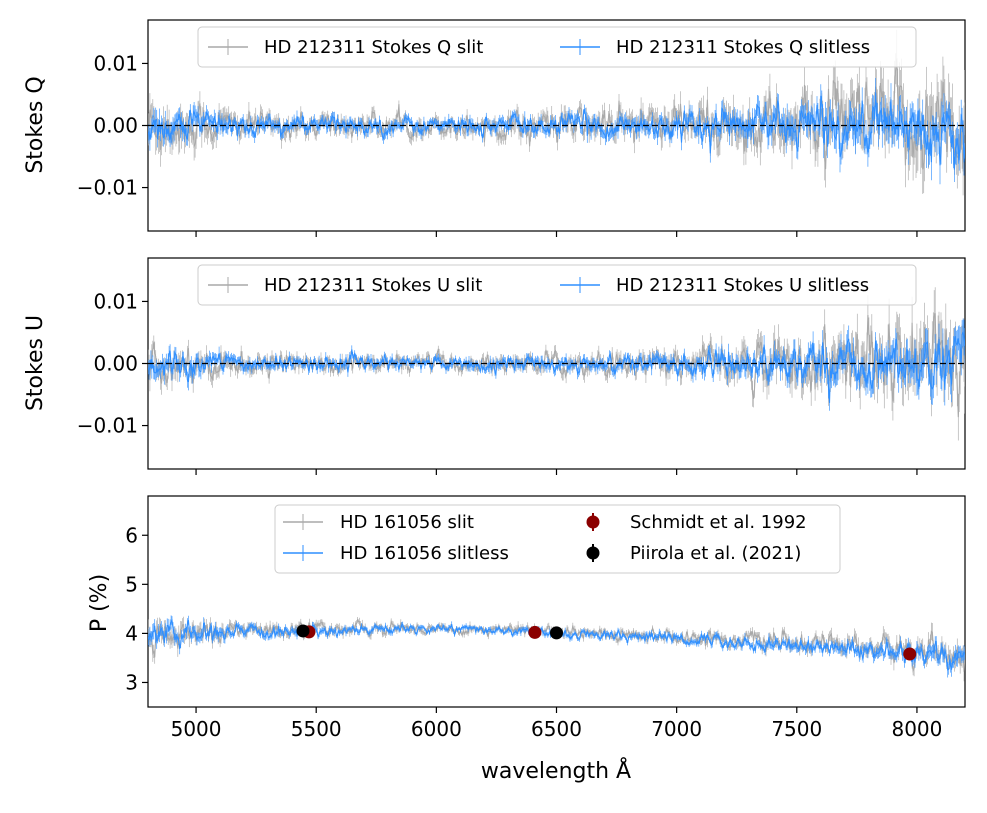 The height and width of the screenshot is (813, 987). Describe the element at coordinates (715, 553) in the screenshot. I see `legend-label-piirola: Piirola et al. (2021)` at that location.